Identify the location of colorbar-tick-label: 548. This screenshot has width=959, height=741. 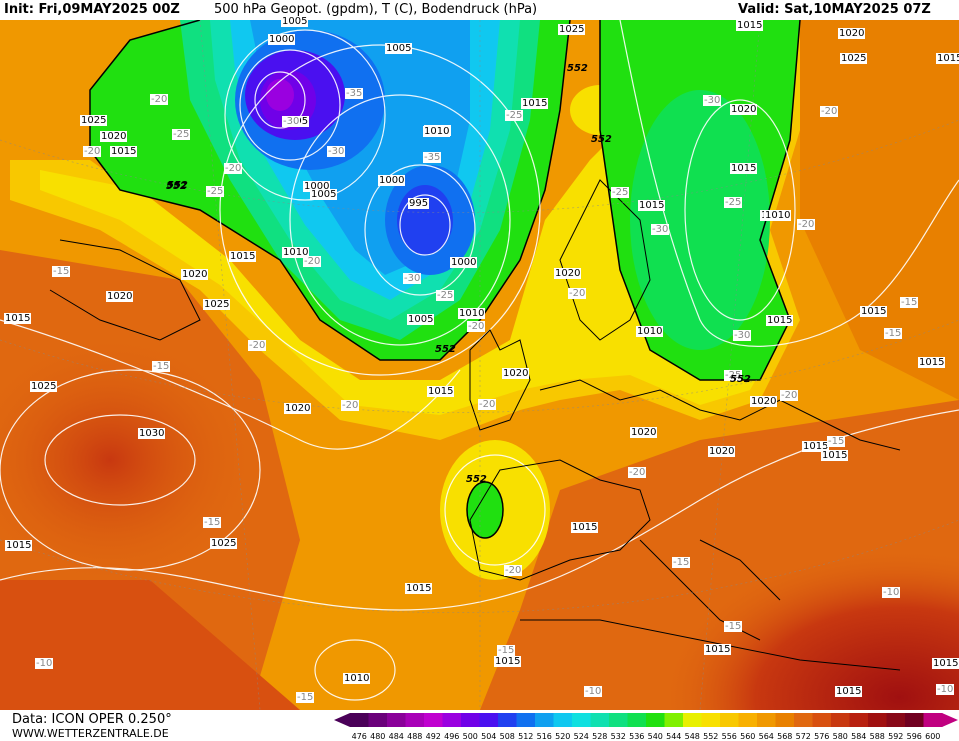
(692, 736).